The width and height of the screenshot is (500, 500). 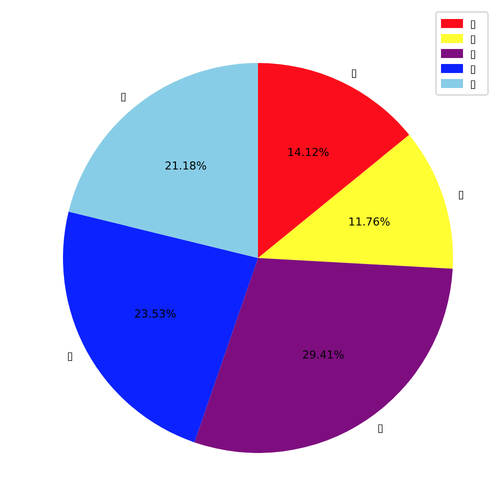 What do you see at coordinates (323, 355) in the screenshot?
I see `data-label: 29.41%` at bounding box center [323, 355].